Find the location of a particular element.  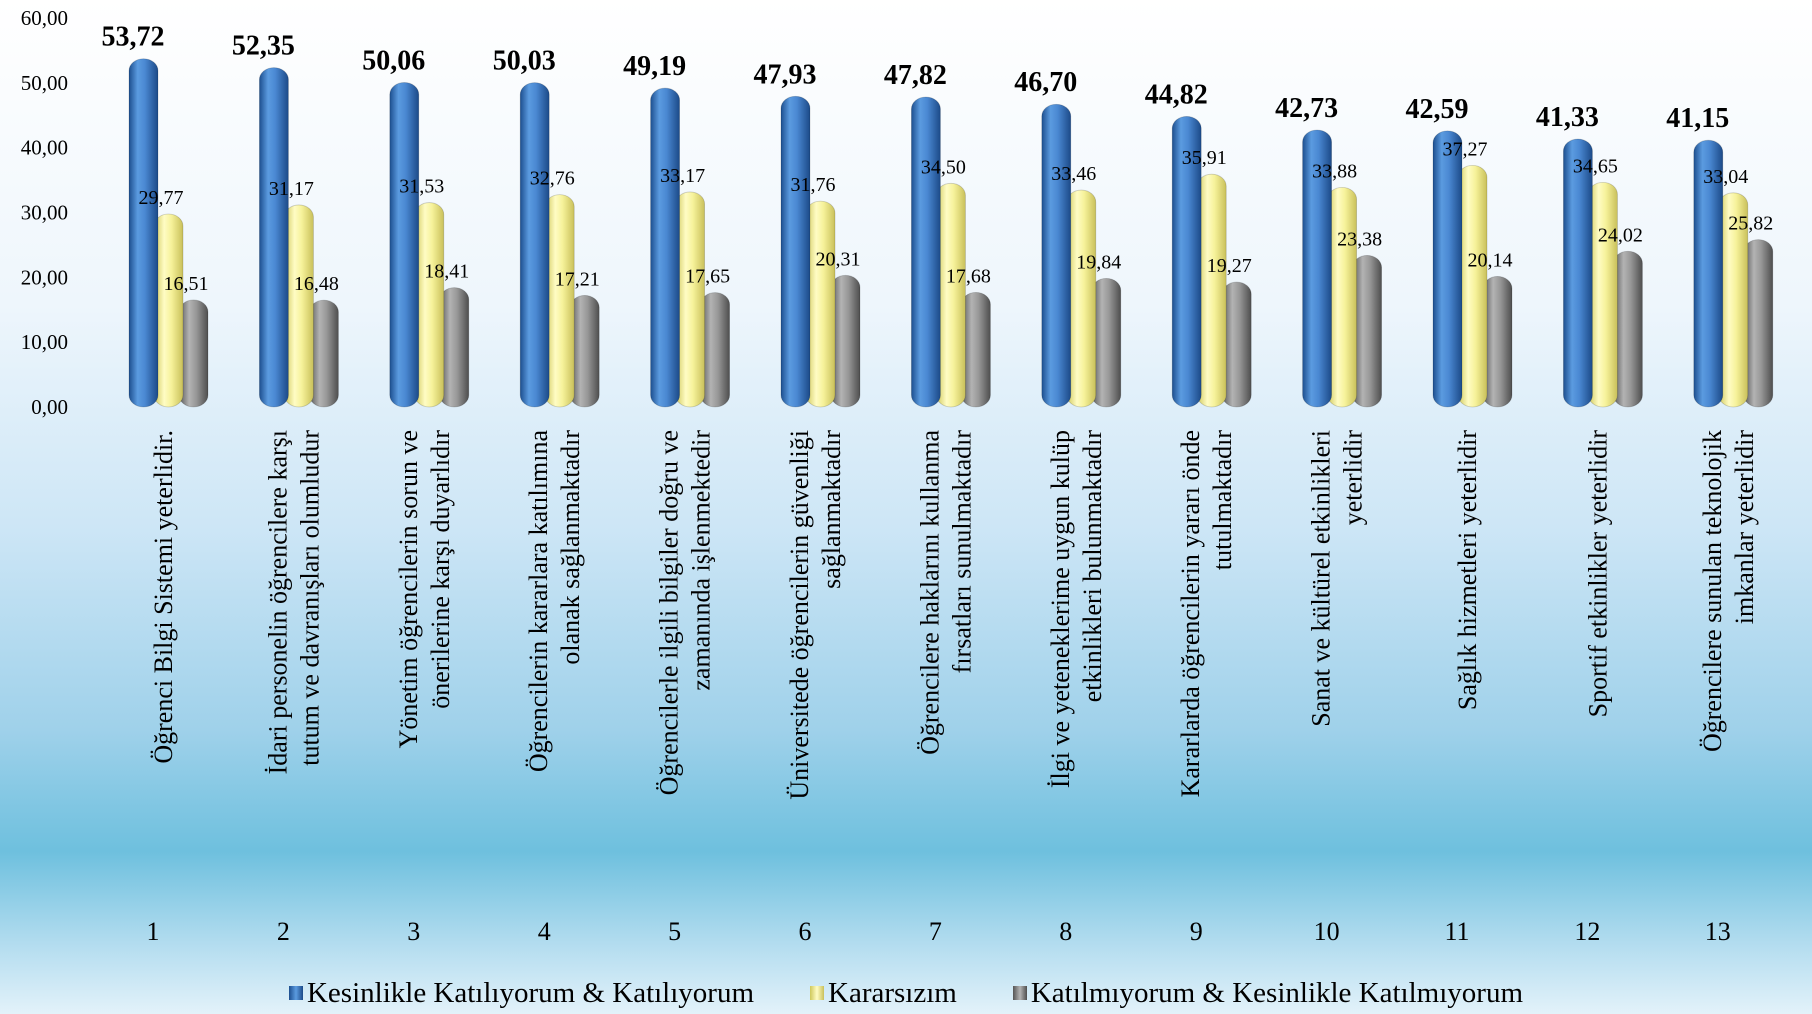

value-label-disagree-8: 19,84 is located at coordinates (1098, 262).